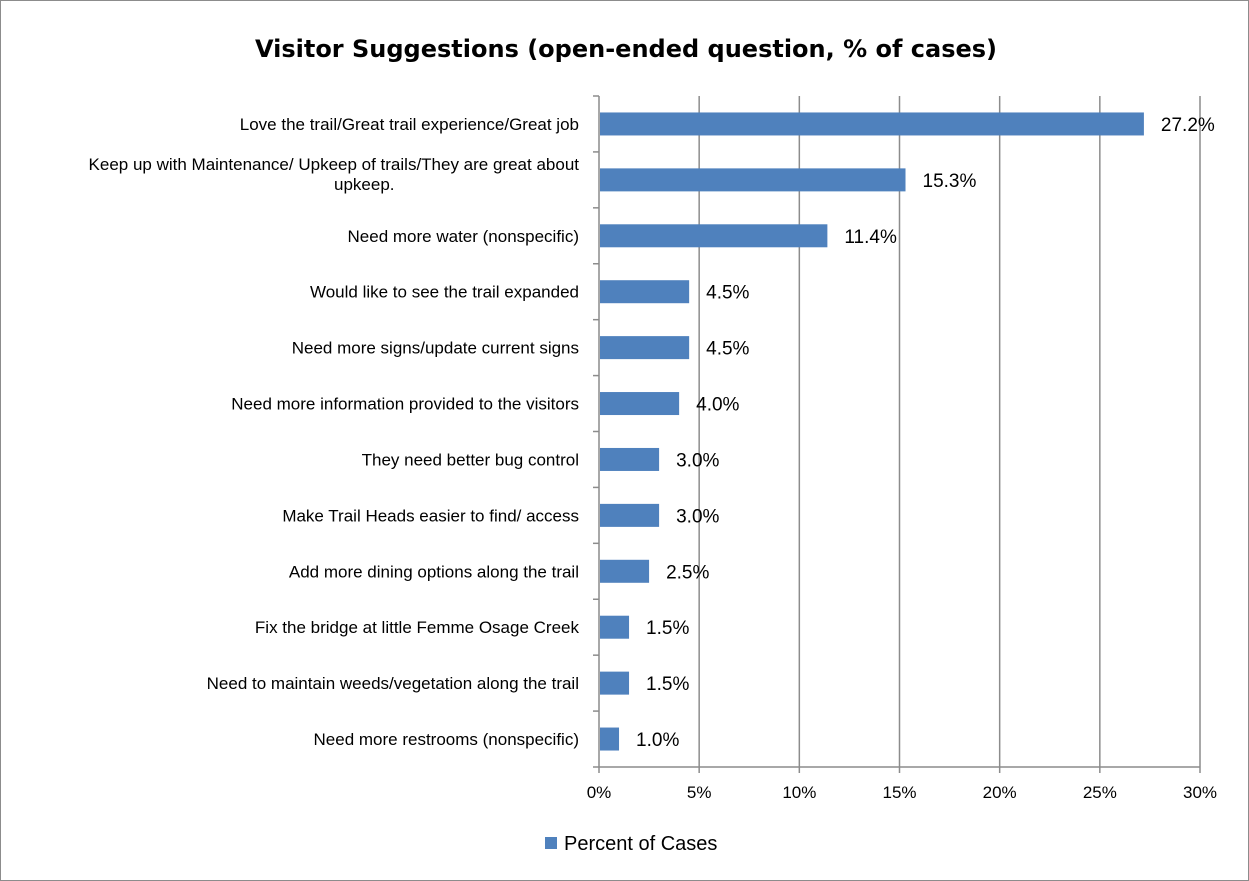 The width and height of the screenshot is (1249, 881). Describe the element at coordinates (430, 515) in the screenshot. I see `category-label: Make Trail Heads easier to find/ access` at that location.